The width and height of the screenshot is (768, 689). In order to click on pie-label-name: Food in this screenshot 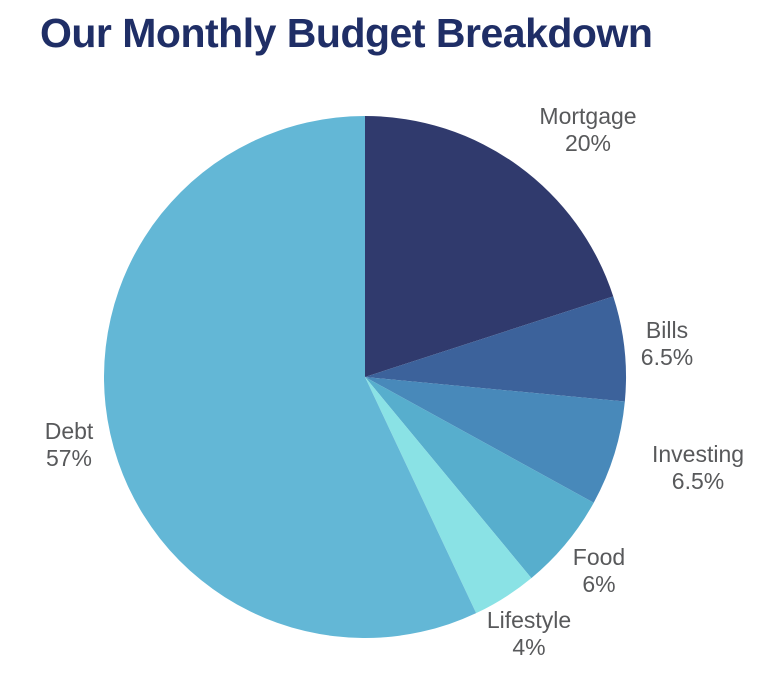, I will do `click(599, 557)`.